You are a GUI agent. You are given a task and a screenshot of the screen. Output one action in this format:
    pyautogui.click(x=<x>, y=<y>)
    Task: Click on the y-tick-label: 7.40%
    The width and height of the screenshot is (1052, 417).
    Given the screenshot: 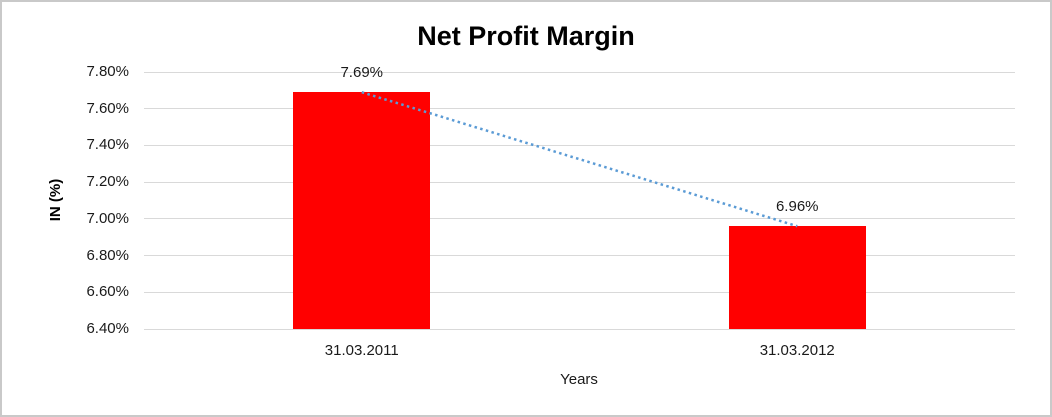 What is the action you would take?
    pyautogui.click(x=107, y=145)
    